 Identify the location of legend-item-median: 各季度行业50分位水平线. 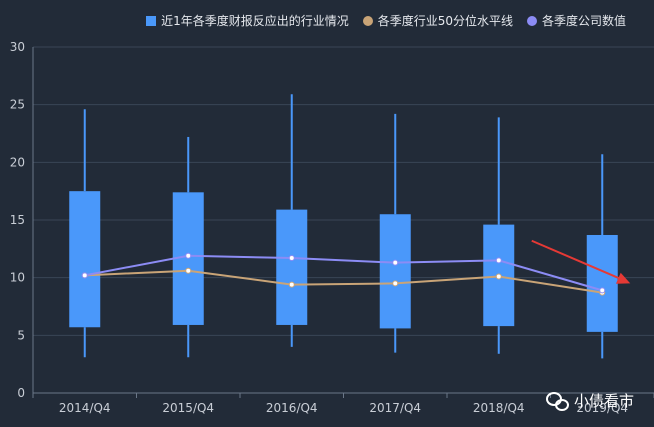
(437, 20).